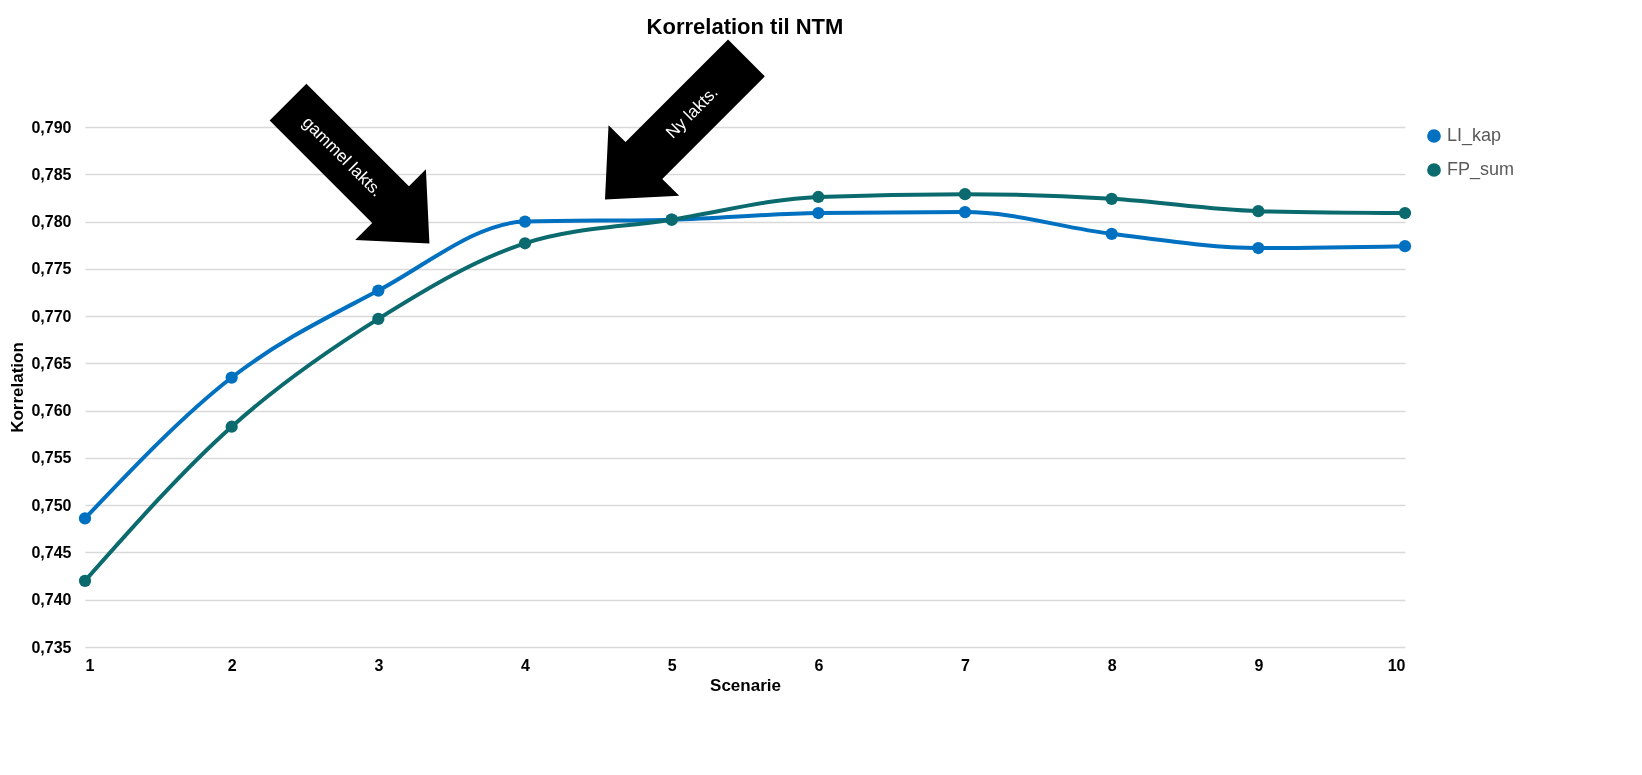 The image size is (1642, 775). Describe the element at coordinates (51, 458) in the screenshot. I see `y-tick-label: 0,755` at that location.